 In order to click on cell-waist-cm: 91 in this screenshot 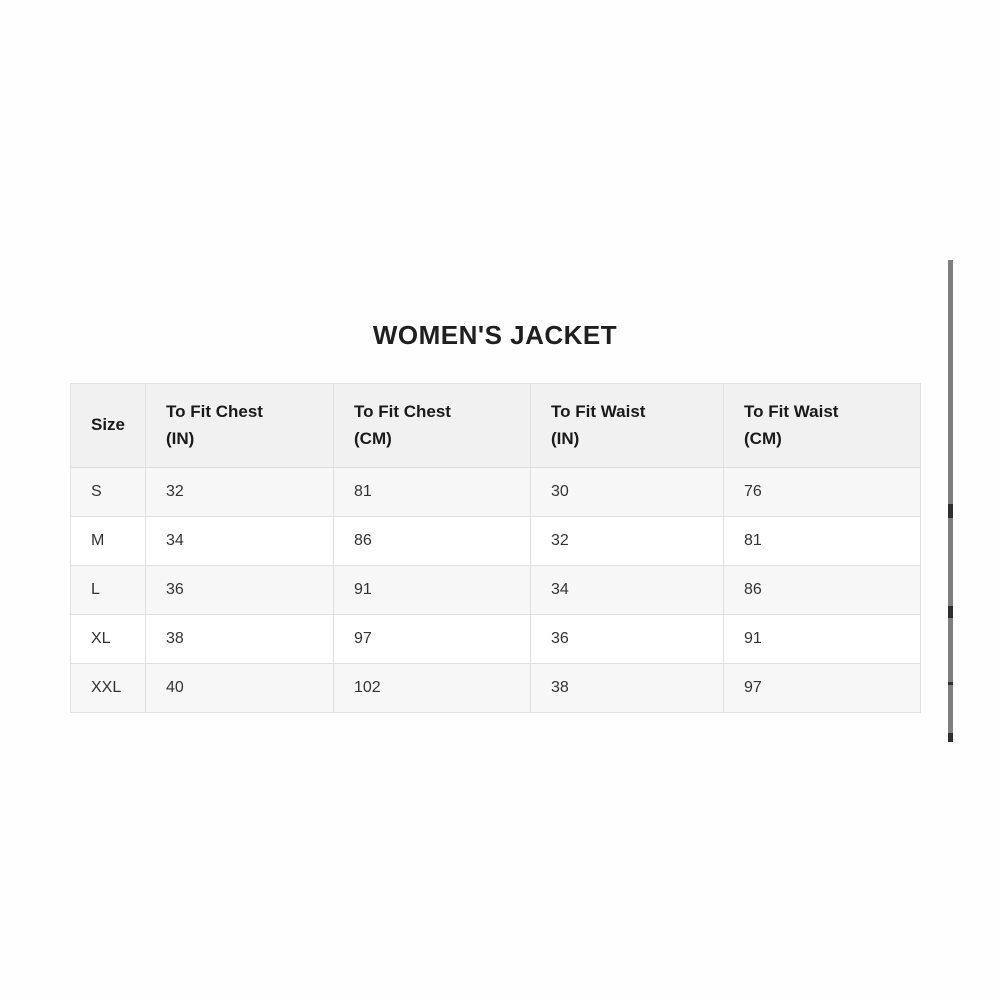, I will do `click(822, 639)`.